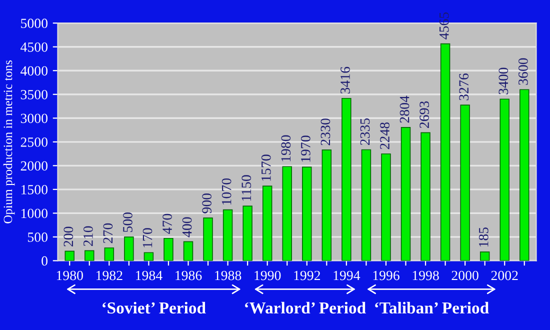 The image size is (550, 330). I want to click on x-tick-label: 1988, so click(228, 275).